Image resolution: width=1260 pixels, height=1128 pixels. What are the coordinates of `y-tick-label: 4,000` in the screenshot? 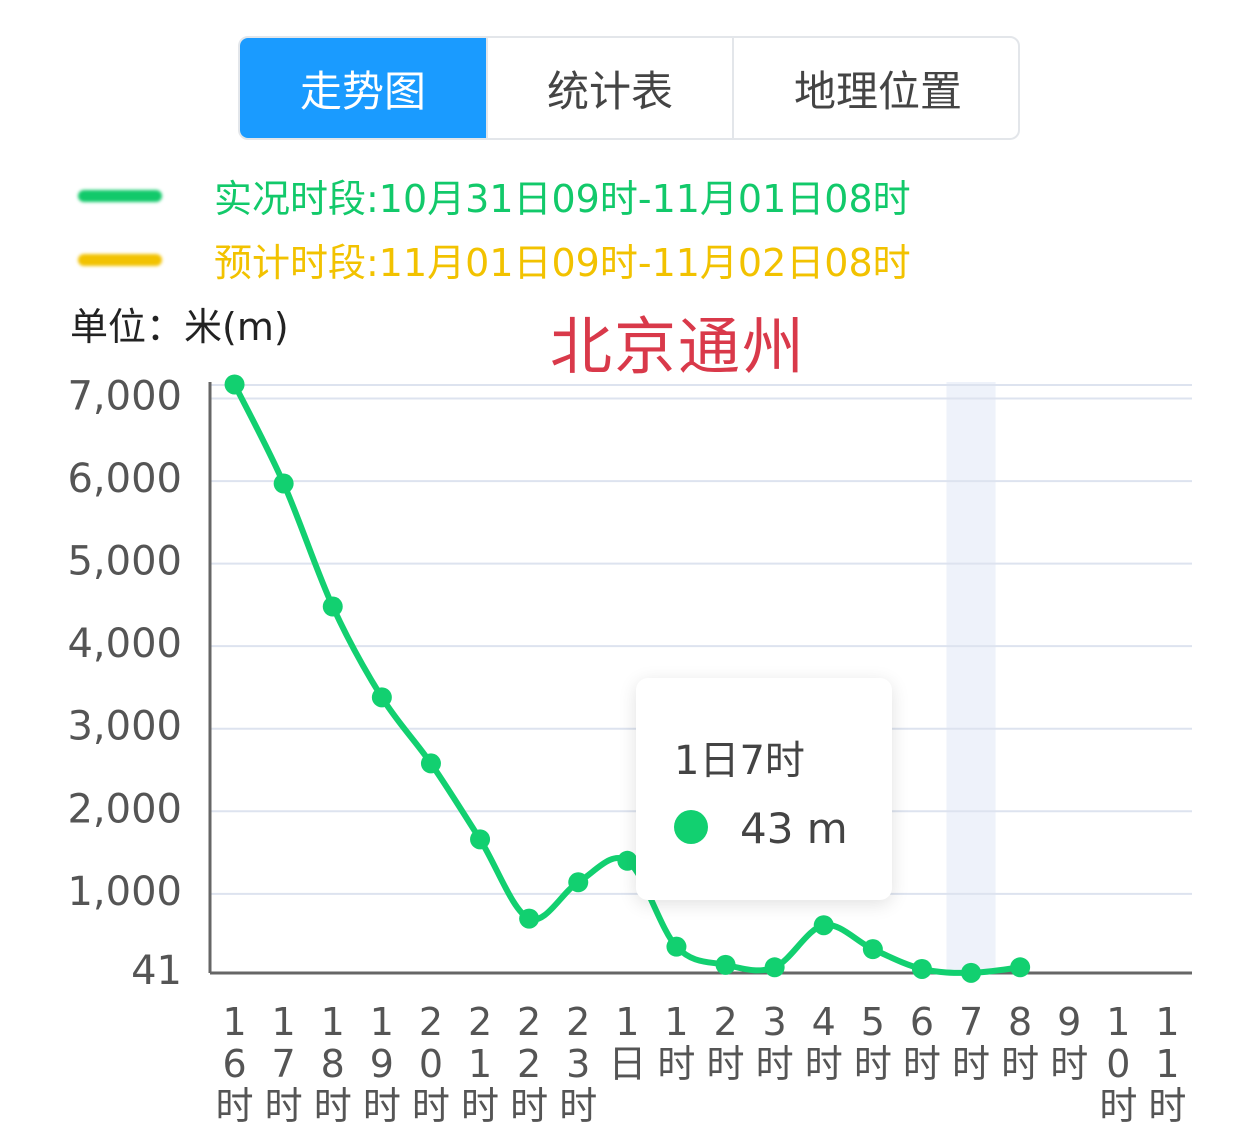 It's located at (124, 644).